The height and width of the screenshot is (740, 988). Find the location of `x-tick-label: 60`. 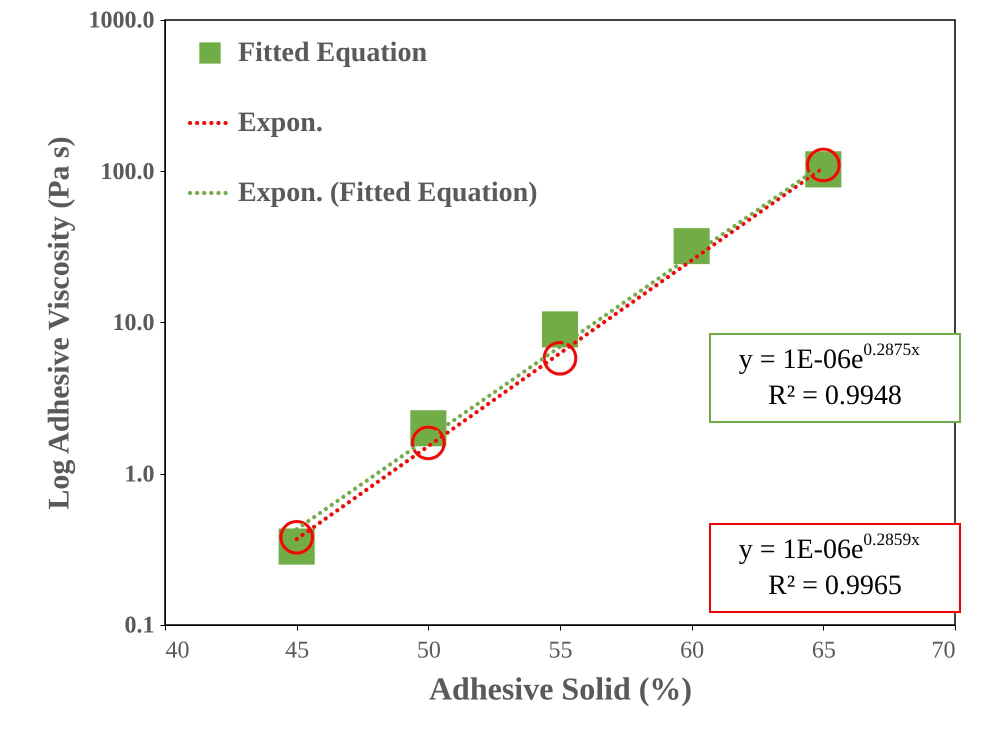

x-tick-label: 60 is located at coordinates (692, 651).